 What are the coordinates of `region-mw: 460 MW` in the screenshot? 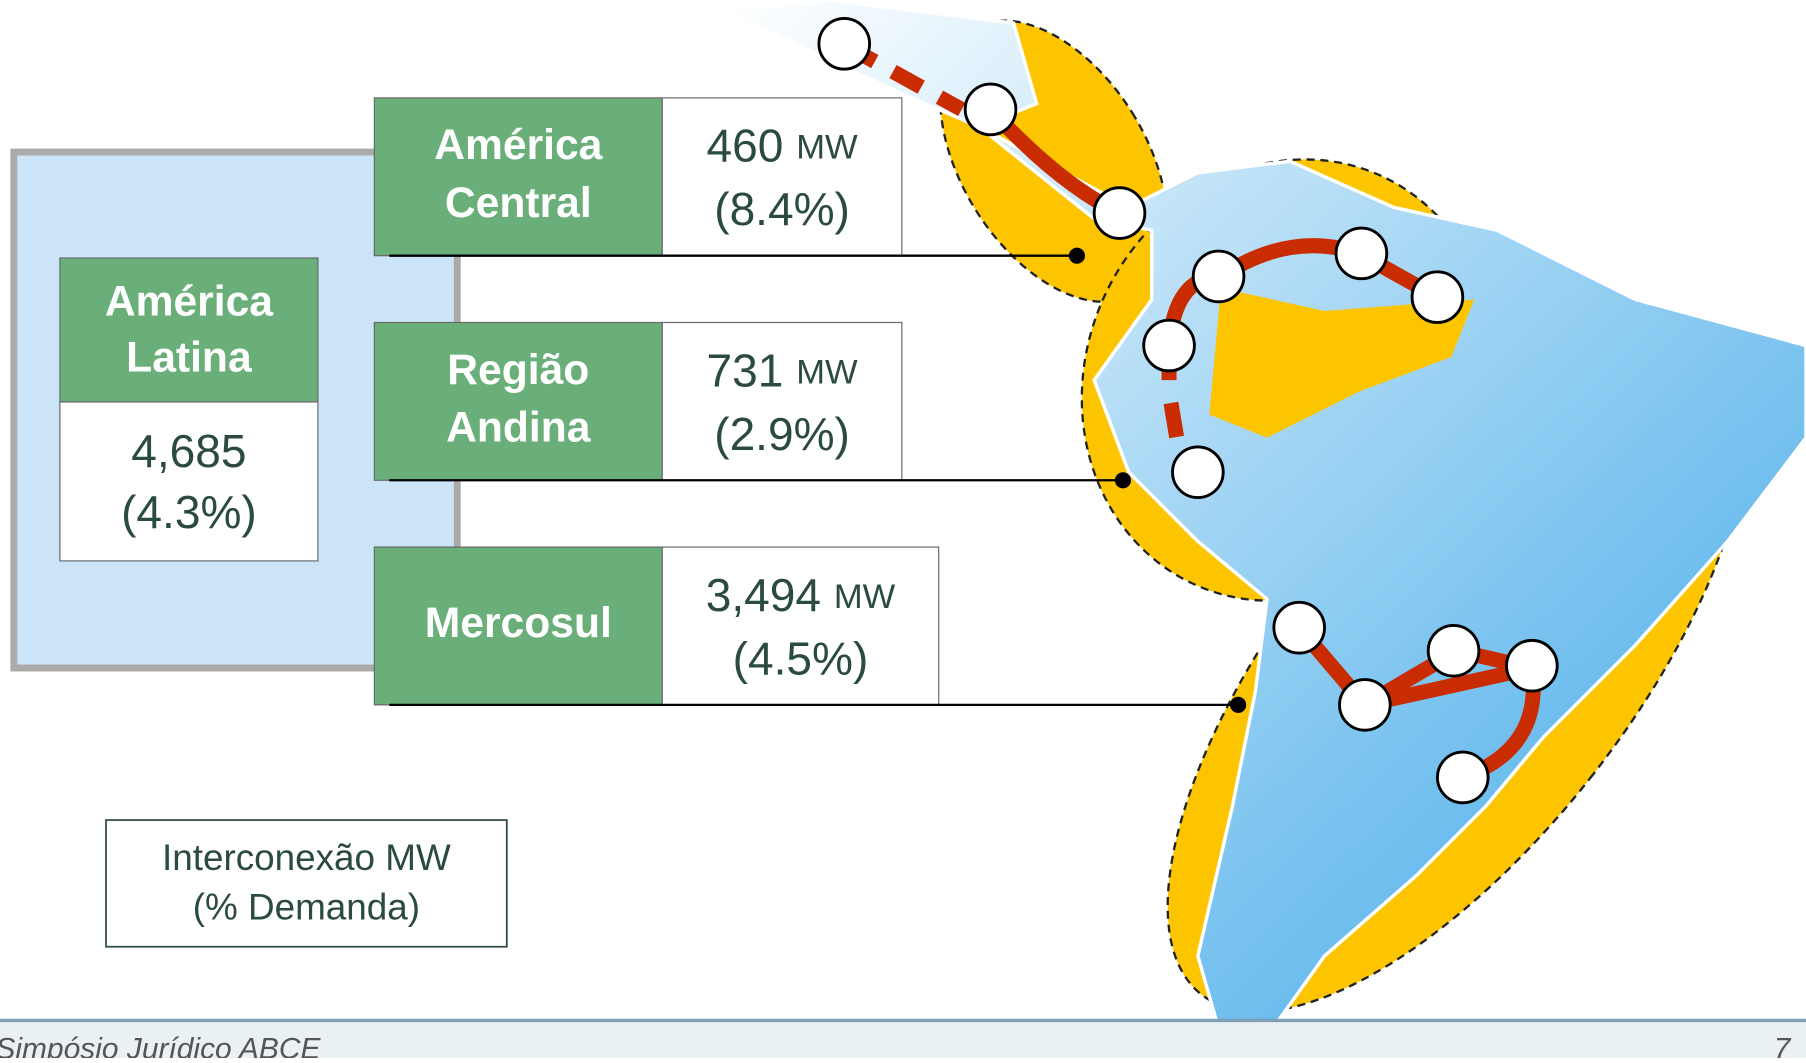 It's located at (782, 146).